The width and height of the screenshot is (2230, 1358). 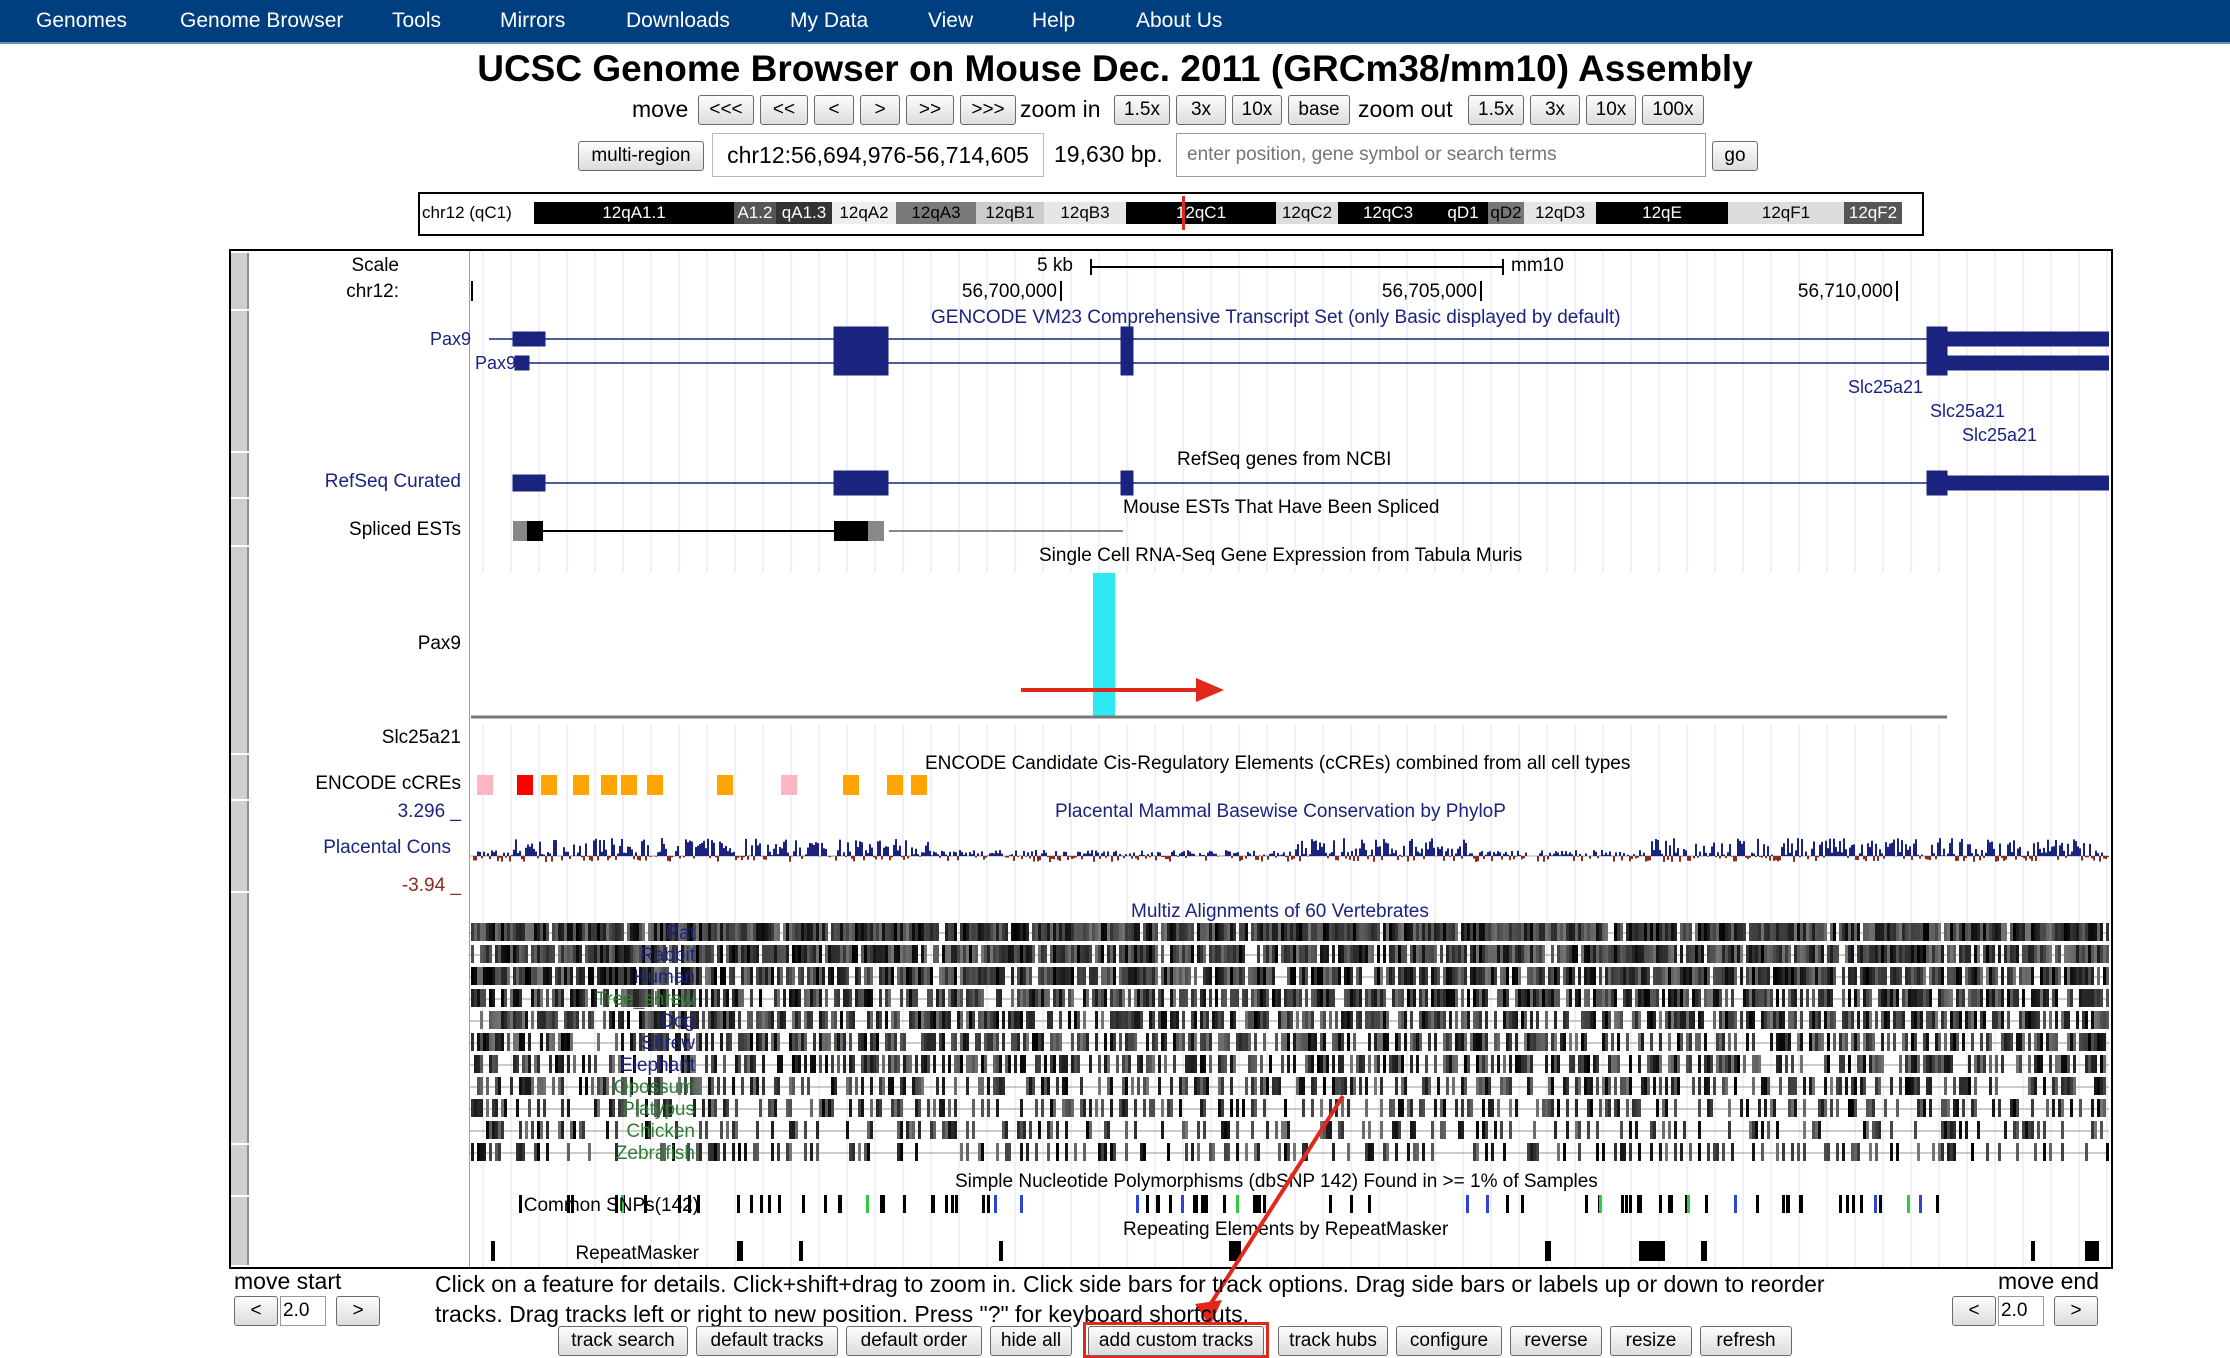 What do you see at coordinates (240, 475) in the screenshot?
I see `sidebar-refseq` at bounding box center [240, 475].